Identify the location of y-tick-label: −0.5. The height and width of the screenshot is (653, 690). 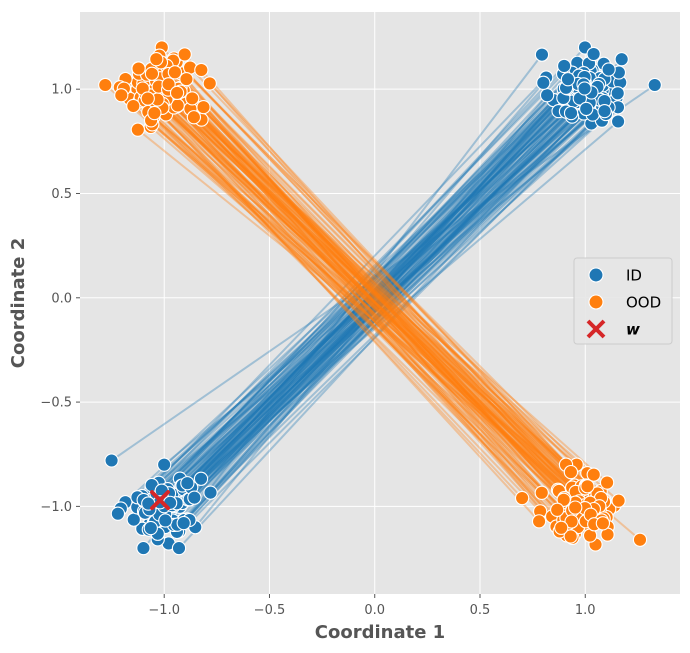
(56, 403).